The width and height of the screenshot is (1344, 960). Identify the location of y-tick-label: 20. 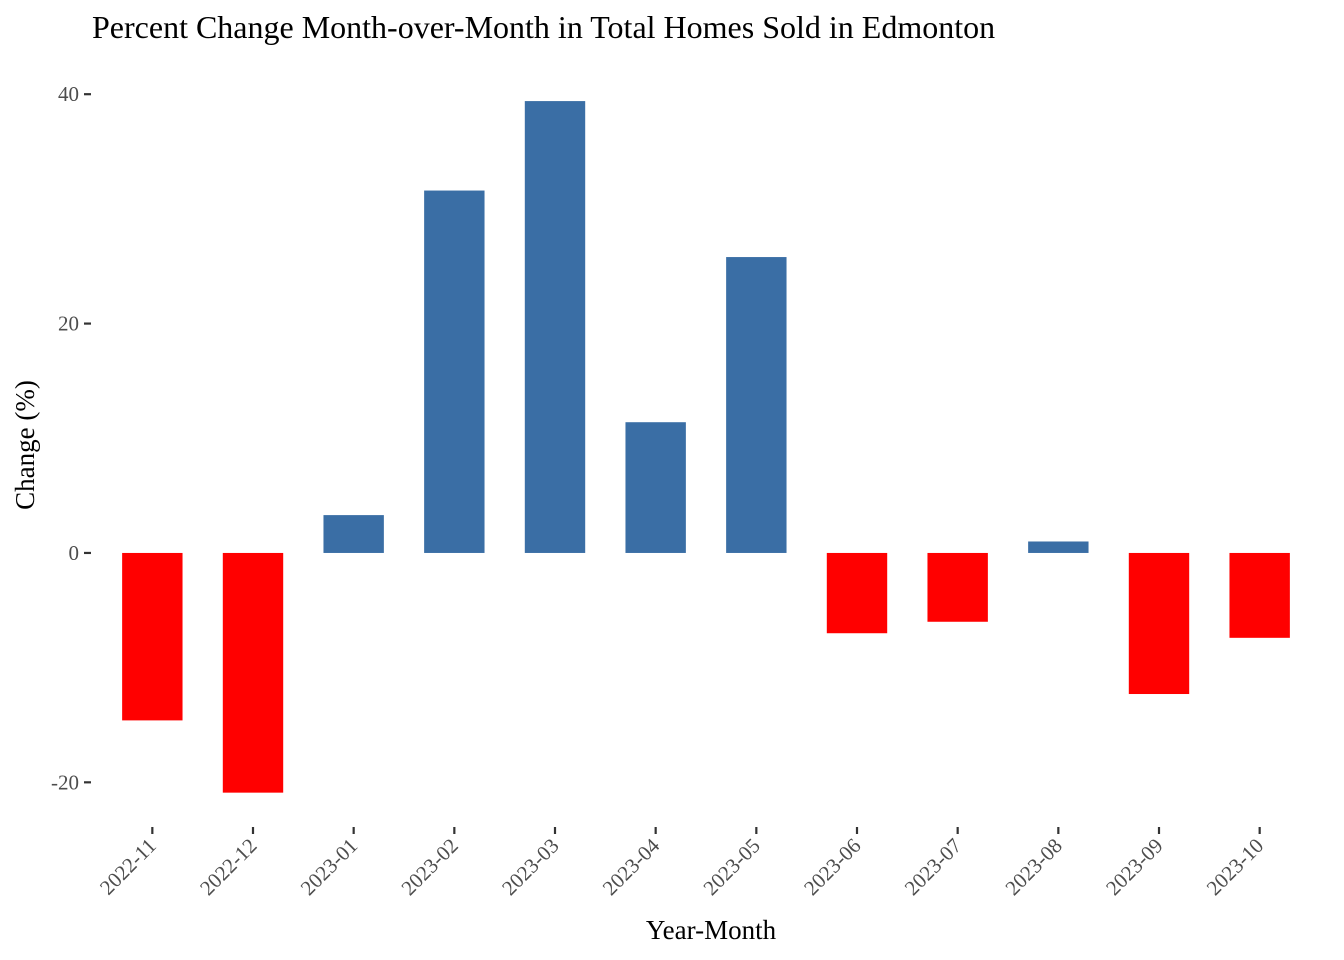
(68, 324).